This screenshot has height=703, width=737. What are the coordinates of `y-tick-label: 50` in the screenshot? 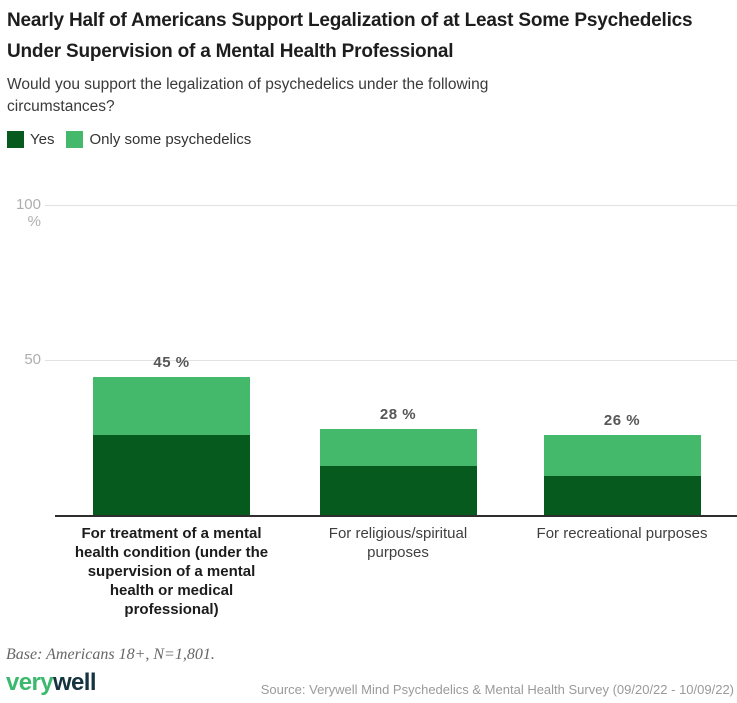 It's located at (32, 359).